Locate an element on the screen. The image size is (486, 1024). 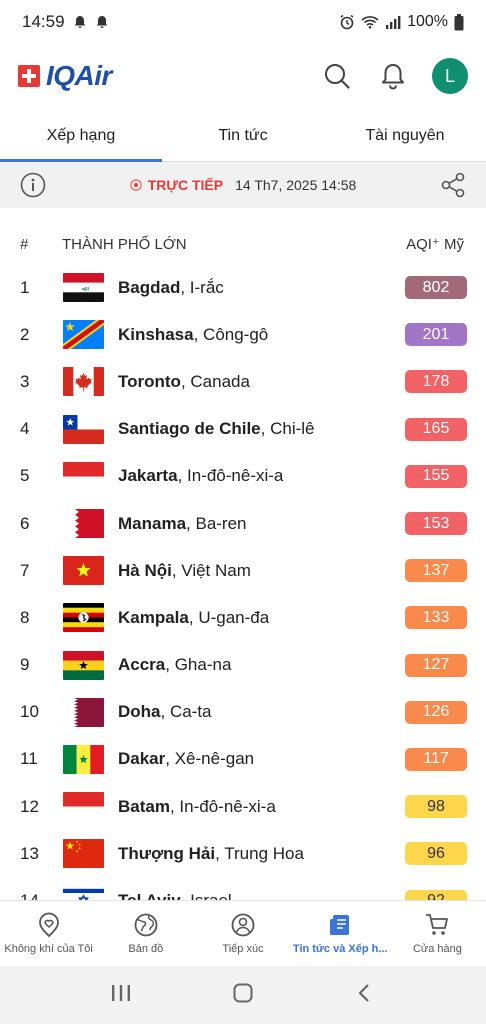
table-row: 10 Doha, Ca-ta 126 is located at coordinates (243, 712).